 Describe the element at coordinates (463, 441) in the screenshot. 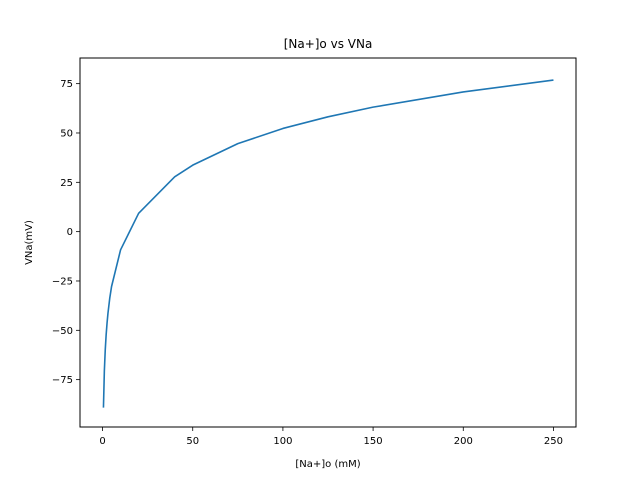

I see `x-tick-label: 200` at that location.